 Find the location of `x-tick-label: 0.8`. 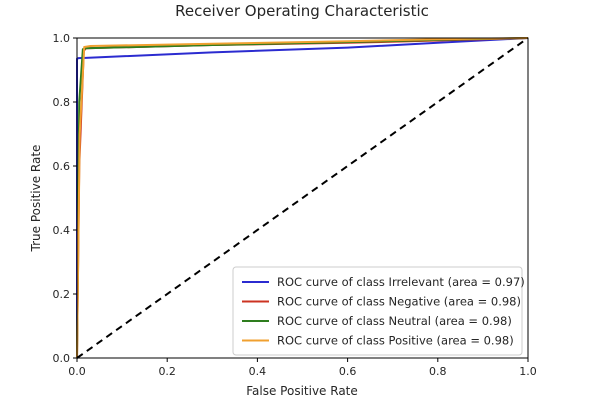

x-tick-label: 0.8 is located at coordinates (438, 371).